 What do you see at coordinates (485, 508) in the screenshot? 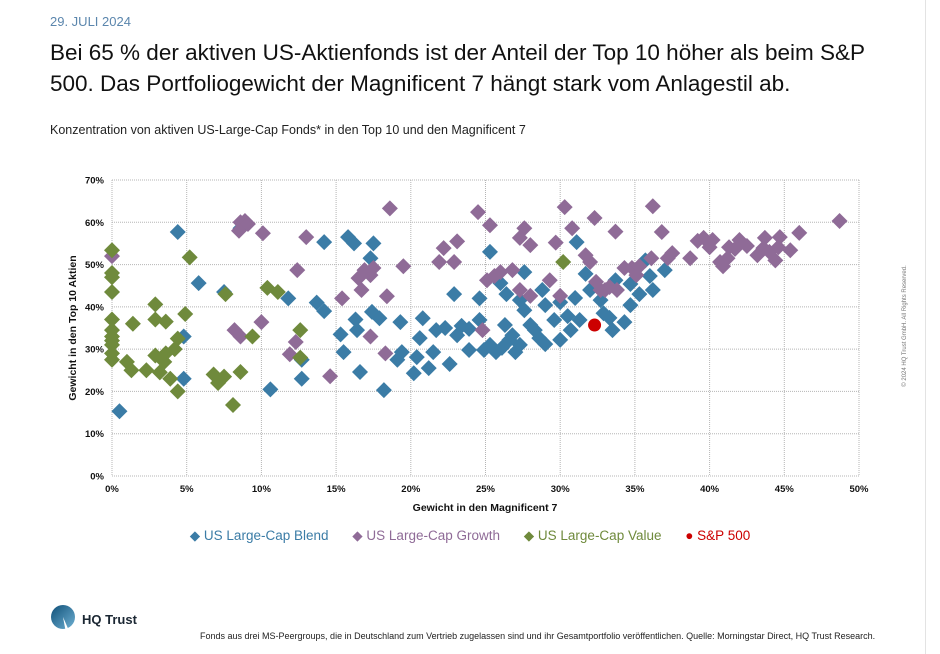
I see `x-axis-label: Gewicht in den Magnificent 7` at bounding box center [485, 508].